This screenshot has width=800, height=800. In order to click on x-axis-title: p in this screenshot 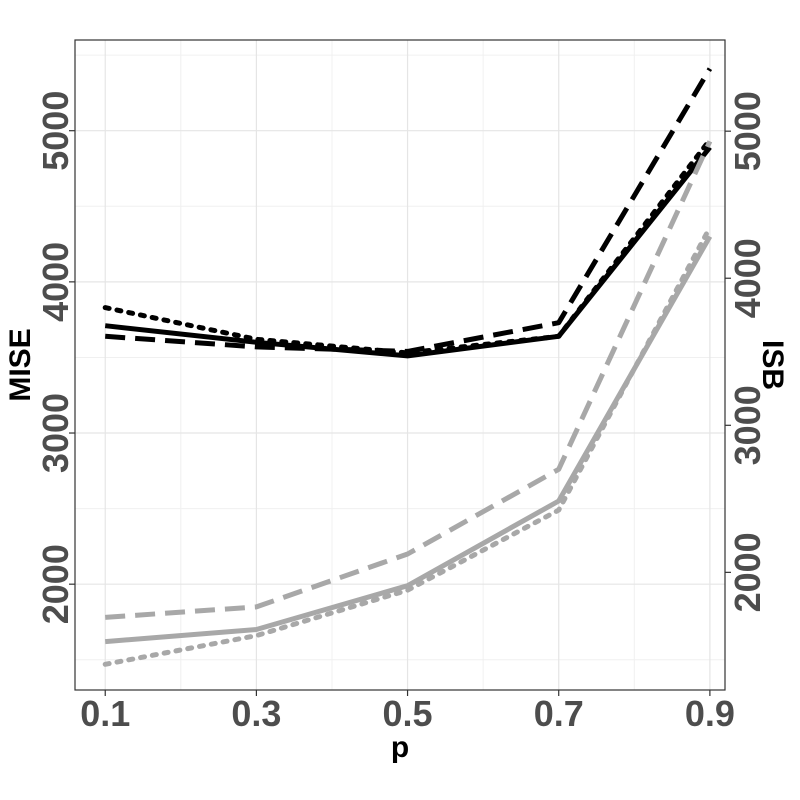, I will do `click(400, 747)`.